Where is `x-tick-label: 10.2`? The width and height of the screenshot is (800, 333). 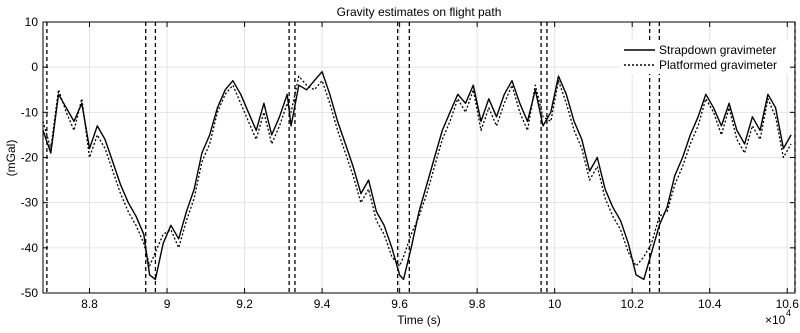 x-tick-label: 10.2 is located at coordinates (633, 304).